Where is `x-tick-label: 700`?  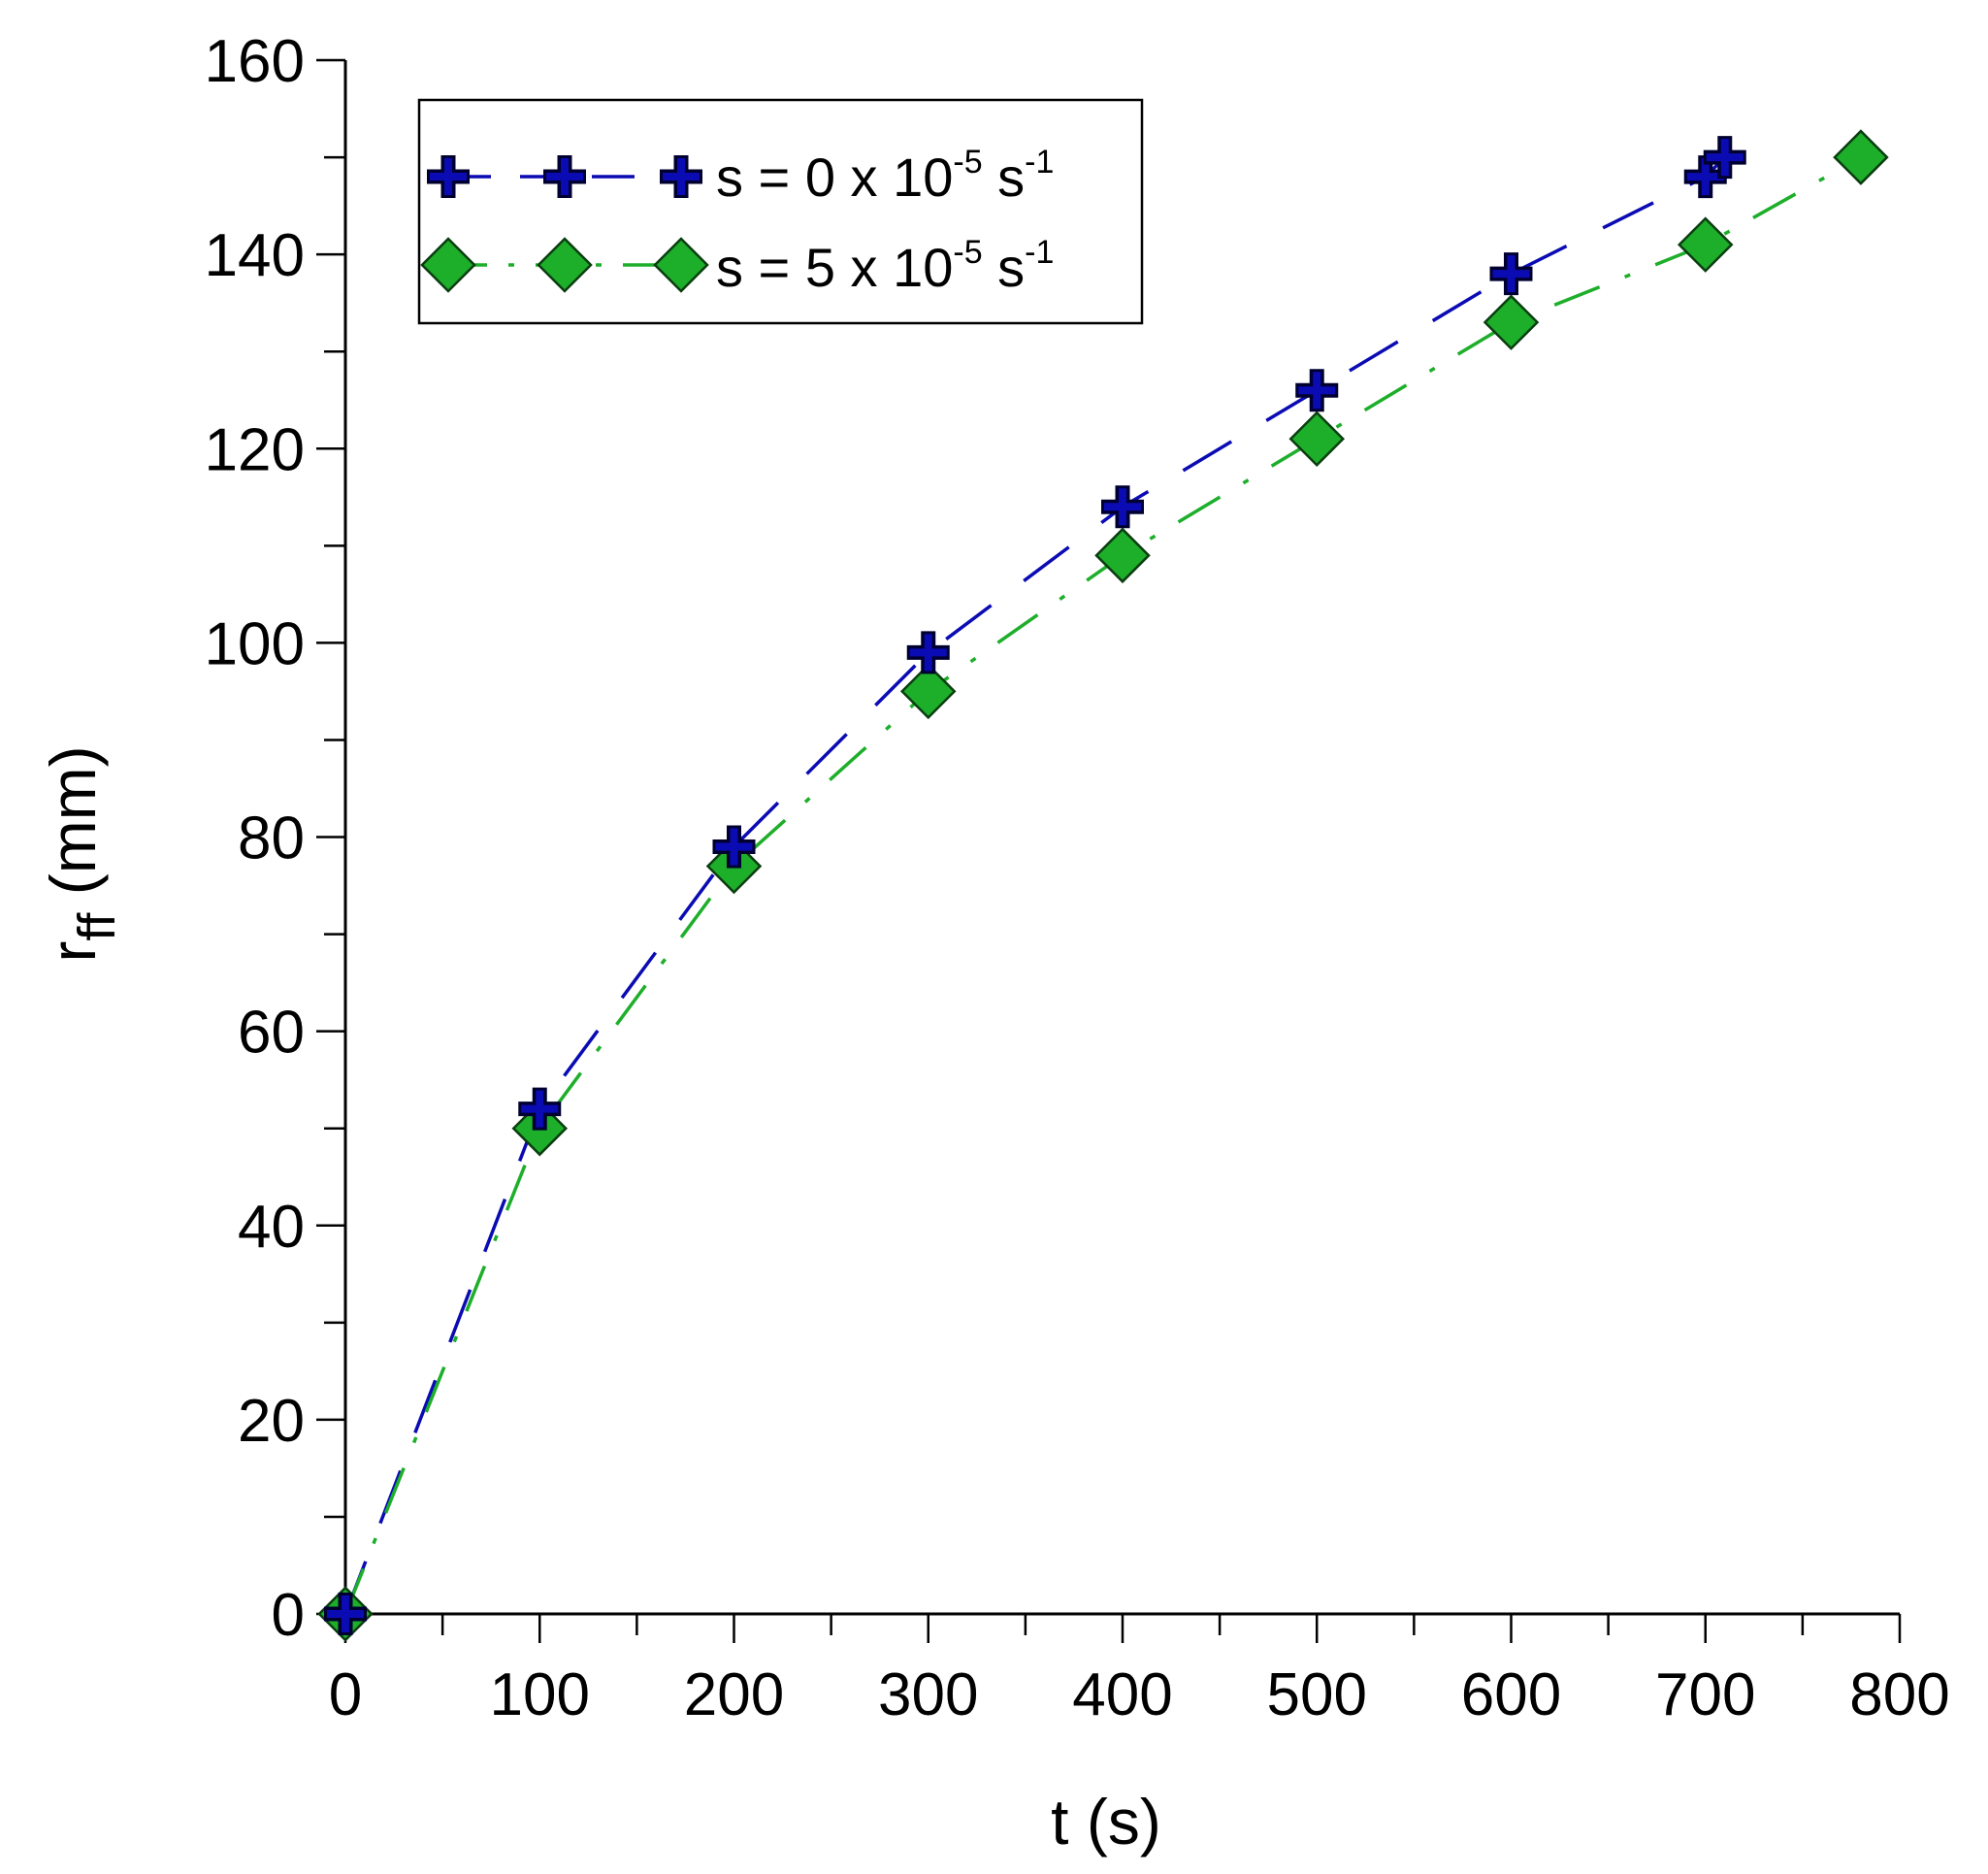 x-tick-label: 700 is located at coordinates (1705, 1694).